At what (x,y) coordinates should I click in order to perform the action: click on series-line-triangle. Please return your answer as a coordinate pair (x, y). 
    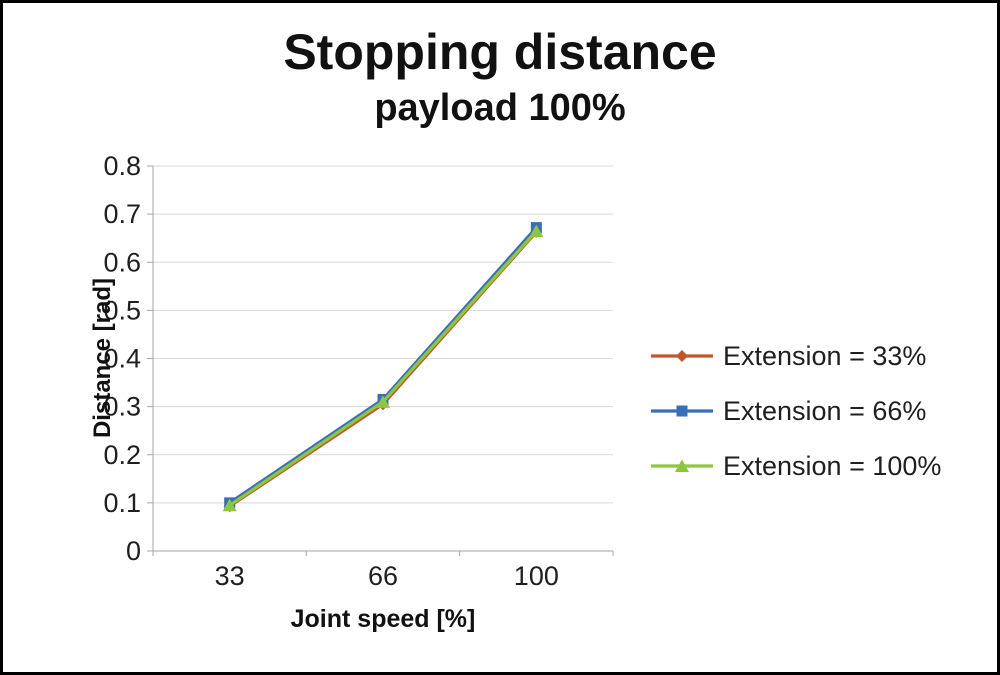
    Looking at the image, I should click on (383, 368).